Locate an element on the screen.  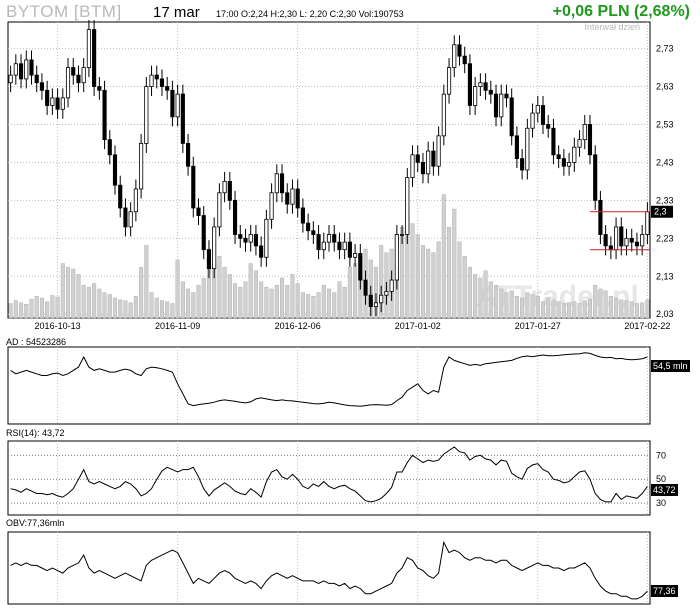
date-tick: 2017-01-02 is located at coordinates (418, 326).